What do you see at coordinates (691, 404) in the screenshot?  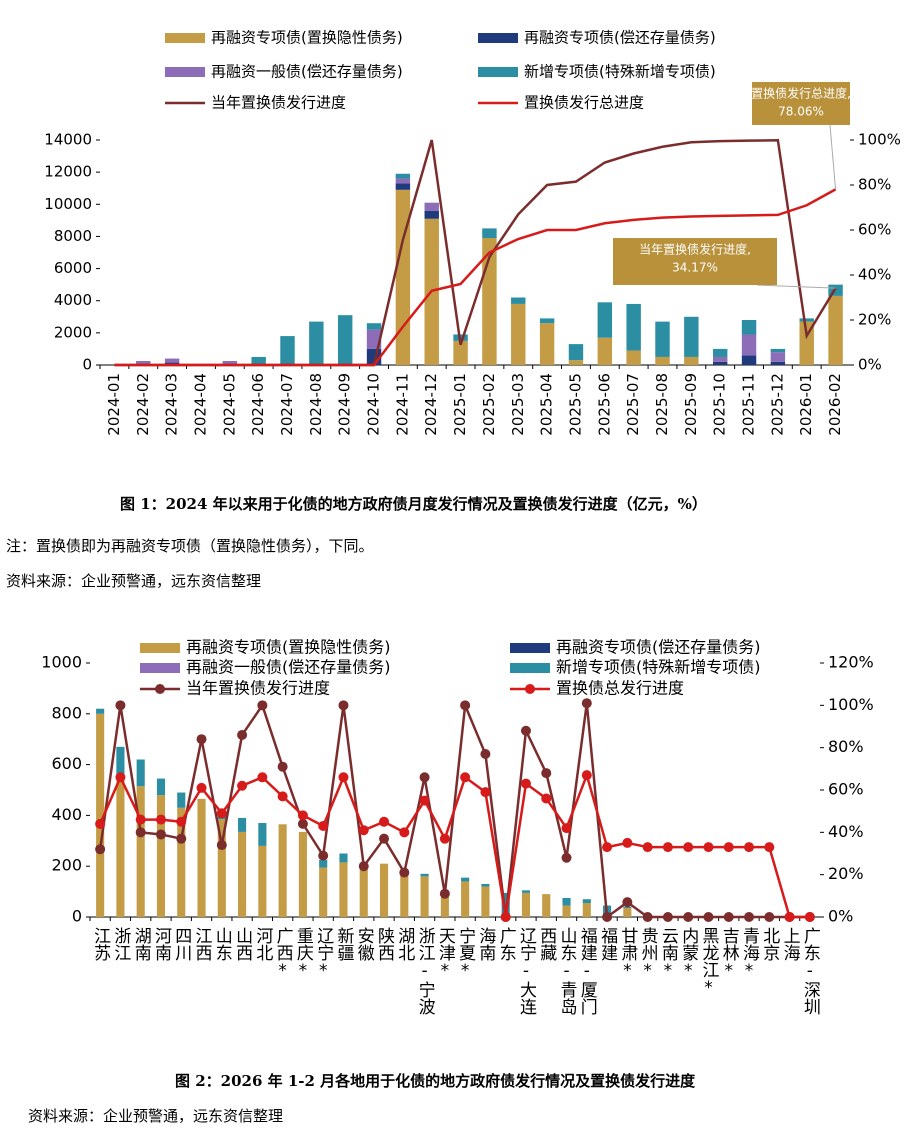 I see `x-tick-label: 2025-09` at bounding box center [691, 404].